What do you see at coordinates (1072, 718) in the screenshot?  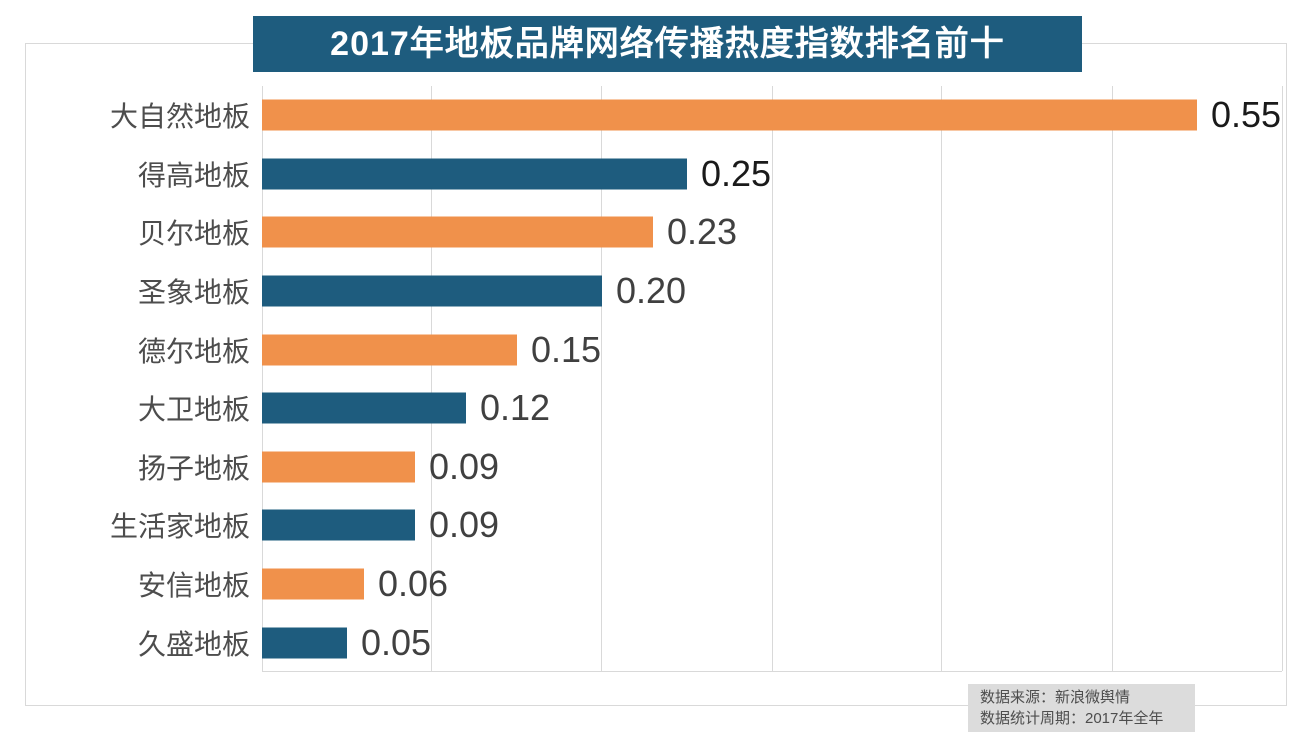 I see `period-note-line: 数据统计周期：2017年全年` at bounding box center [1072, 718].